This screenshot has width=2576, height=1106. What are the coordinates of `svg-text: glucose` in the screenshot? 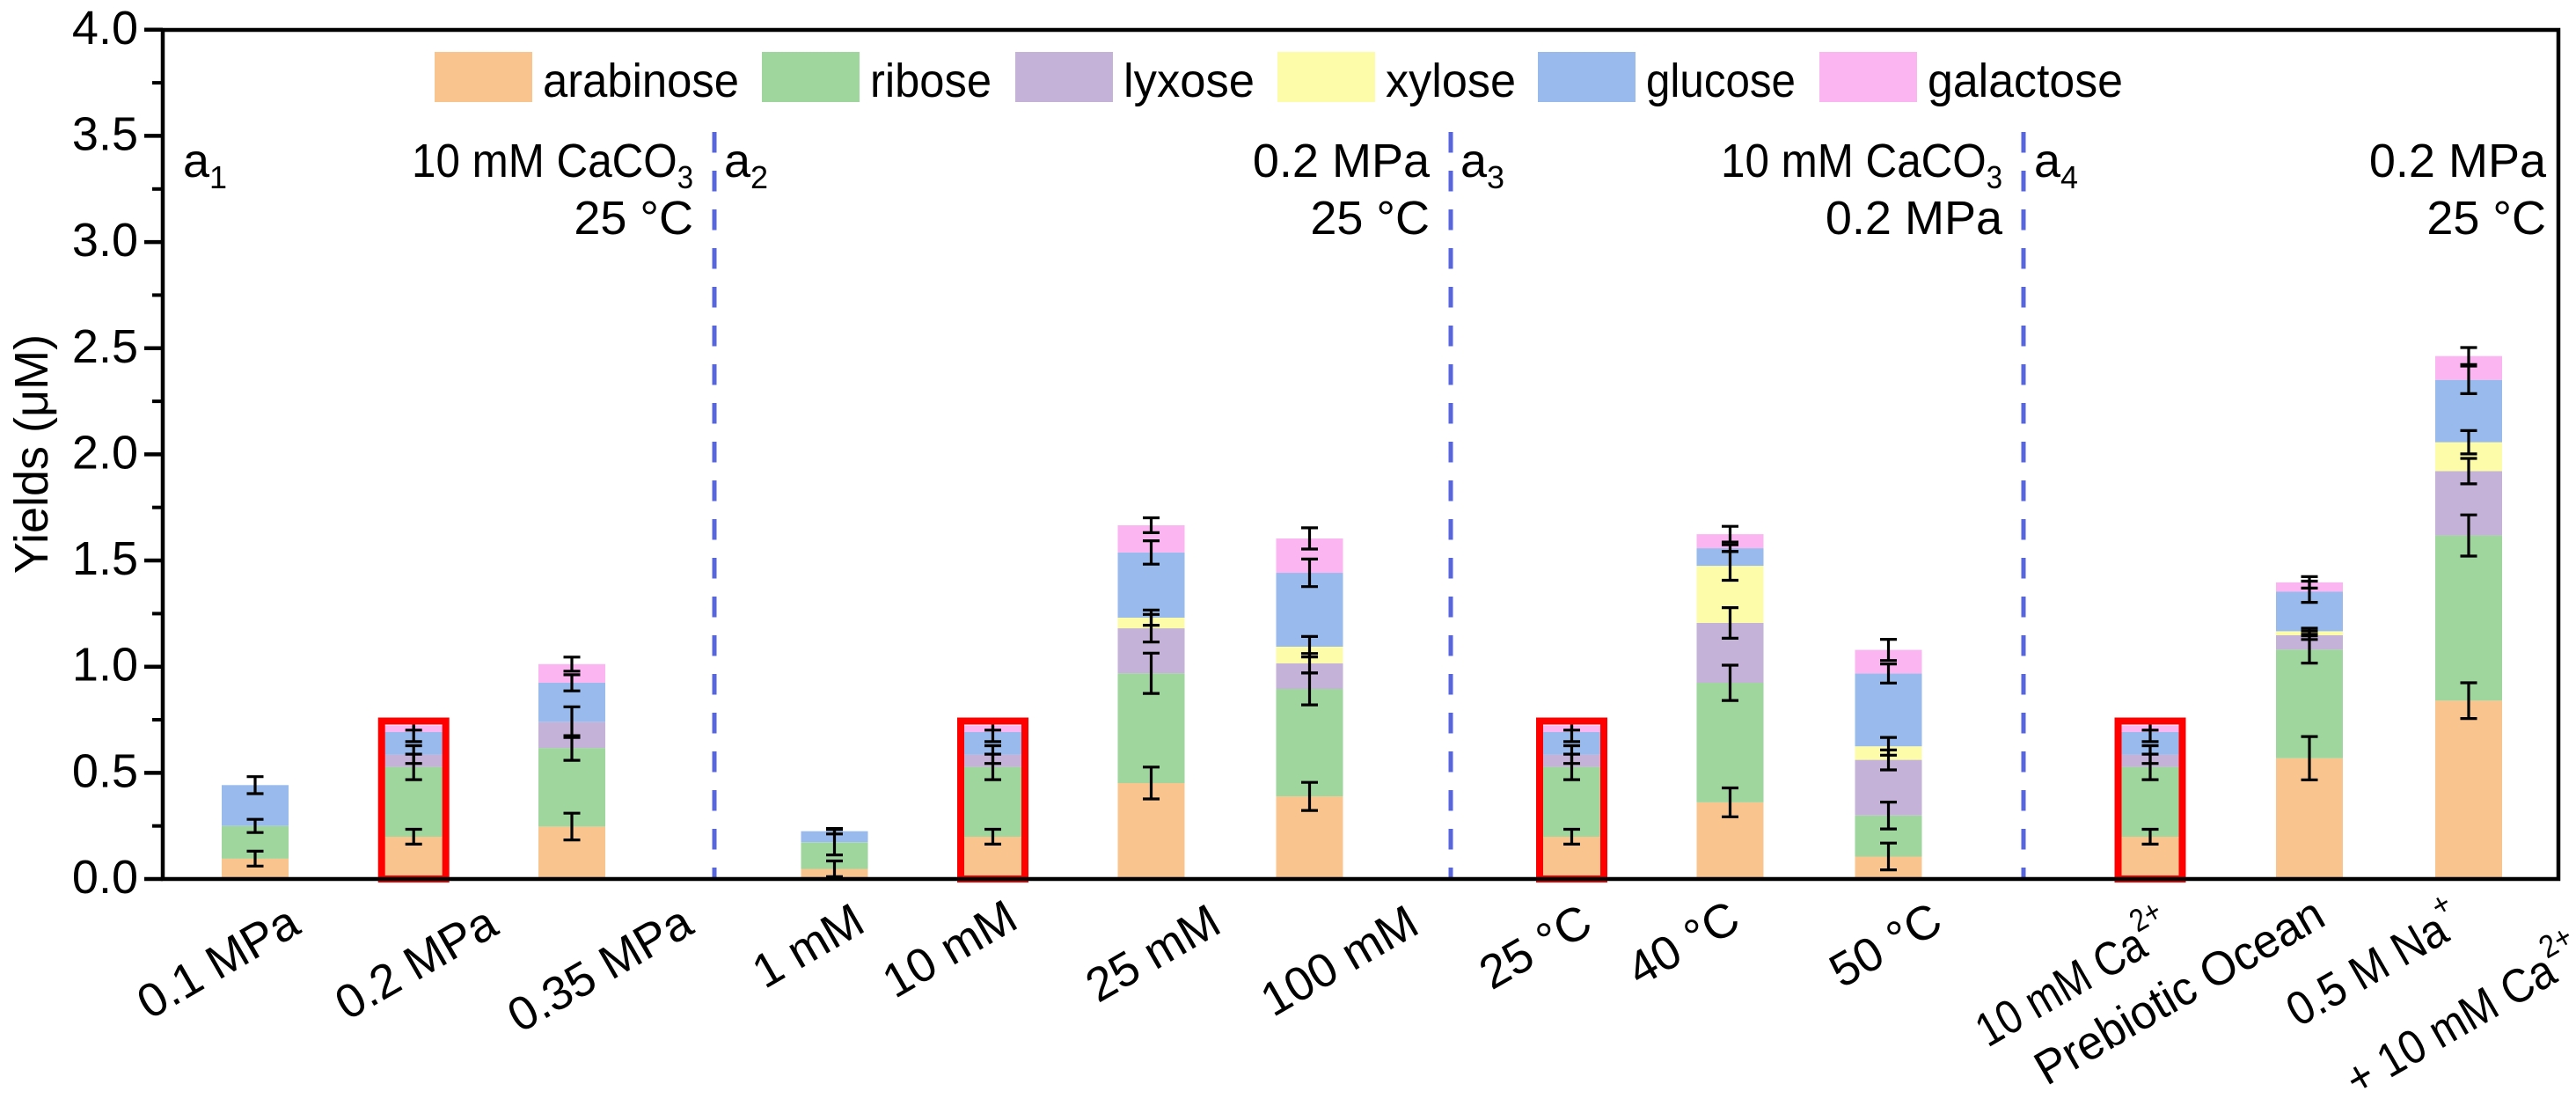 It's located at (1721, 81).